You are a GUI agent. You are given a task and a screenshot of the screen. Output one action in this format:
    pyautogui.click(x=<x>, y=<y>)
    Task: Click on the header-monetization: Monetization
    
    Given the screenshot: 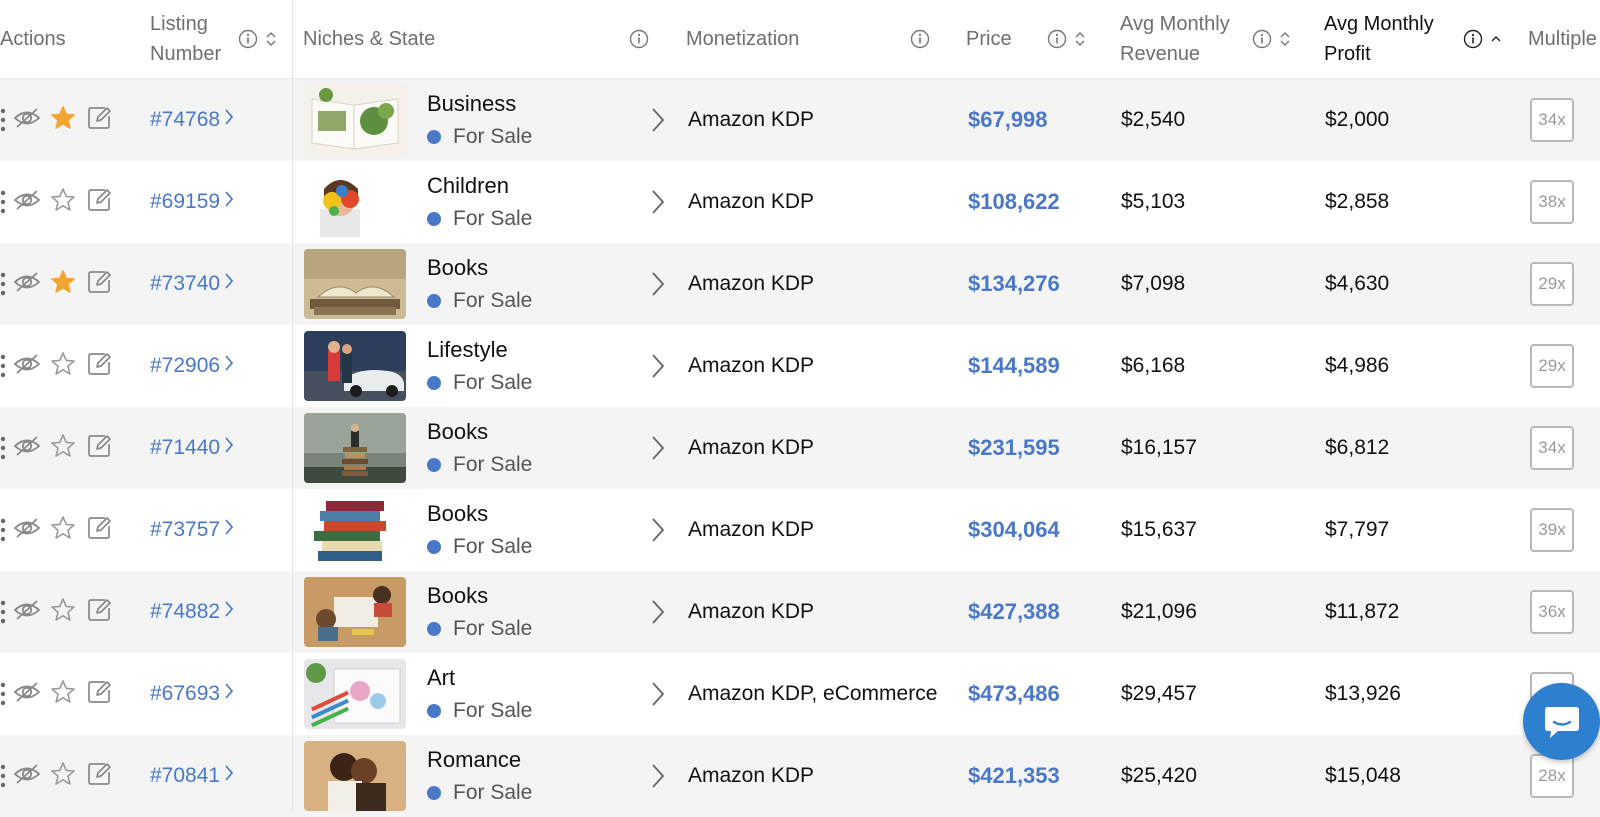 What is the action you would take?
    pyautogui.click(x=743, y=39)
    